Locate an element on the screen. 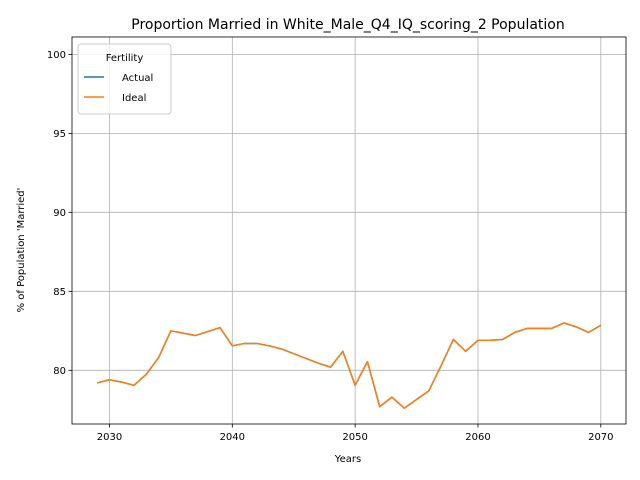  x-tick-label: 2060 is located at coordinates (477, 437).